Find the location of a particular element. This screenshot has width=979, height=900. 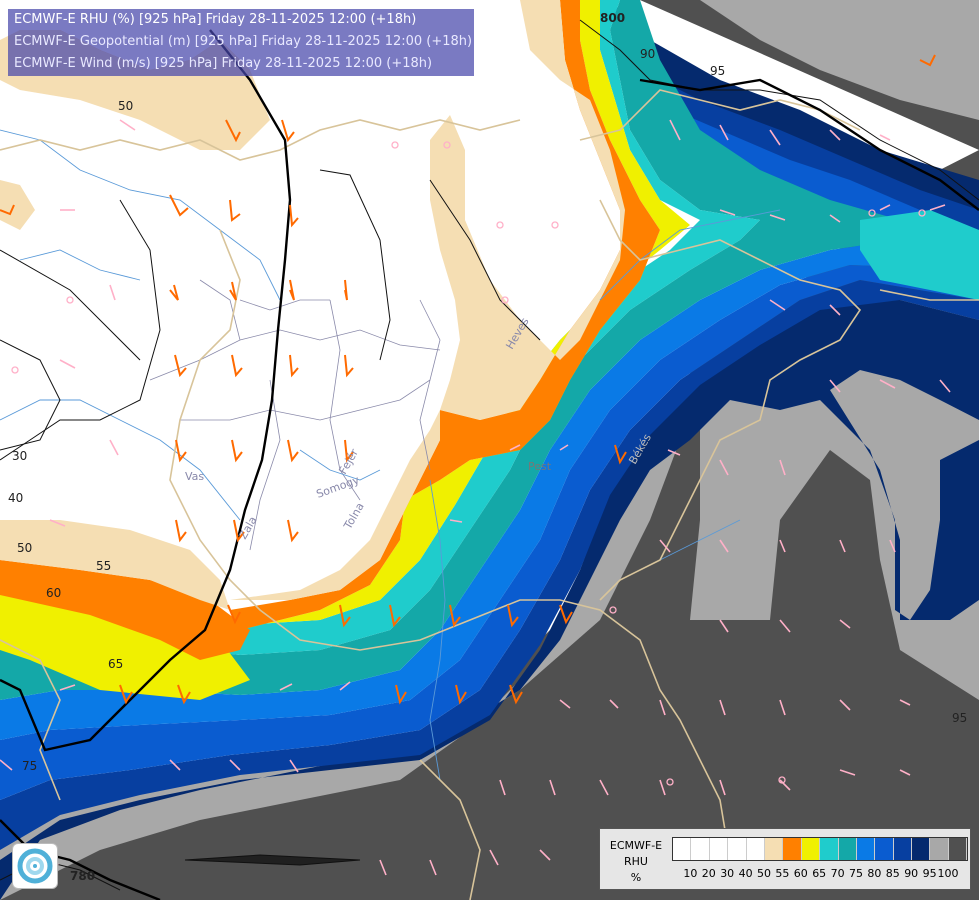

contour-label-40: 40 is located at coordinates (15, 498).